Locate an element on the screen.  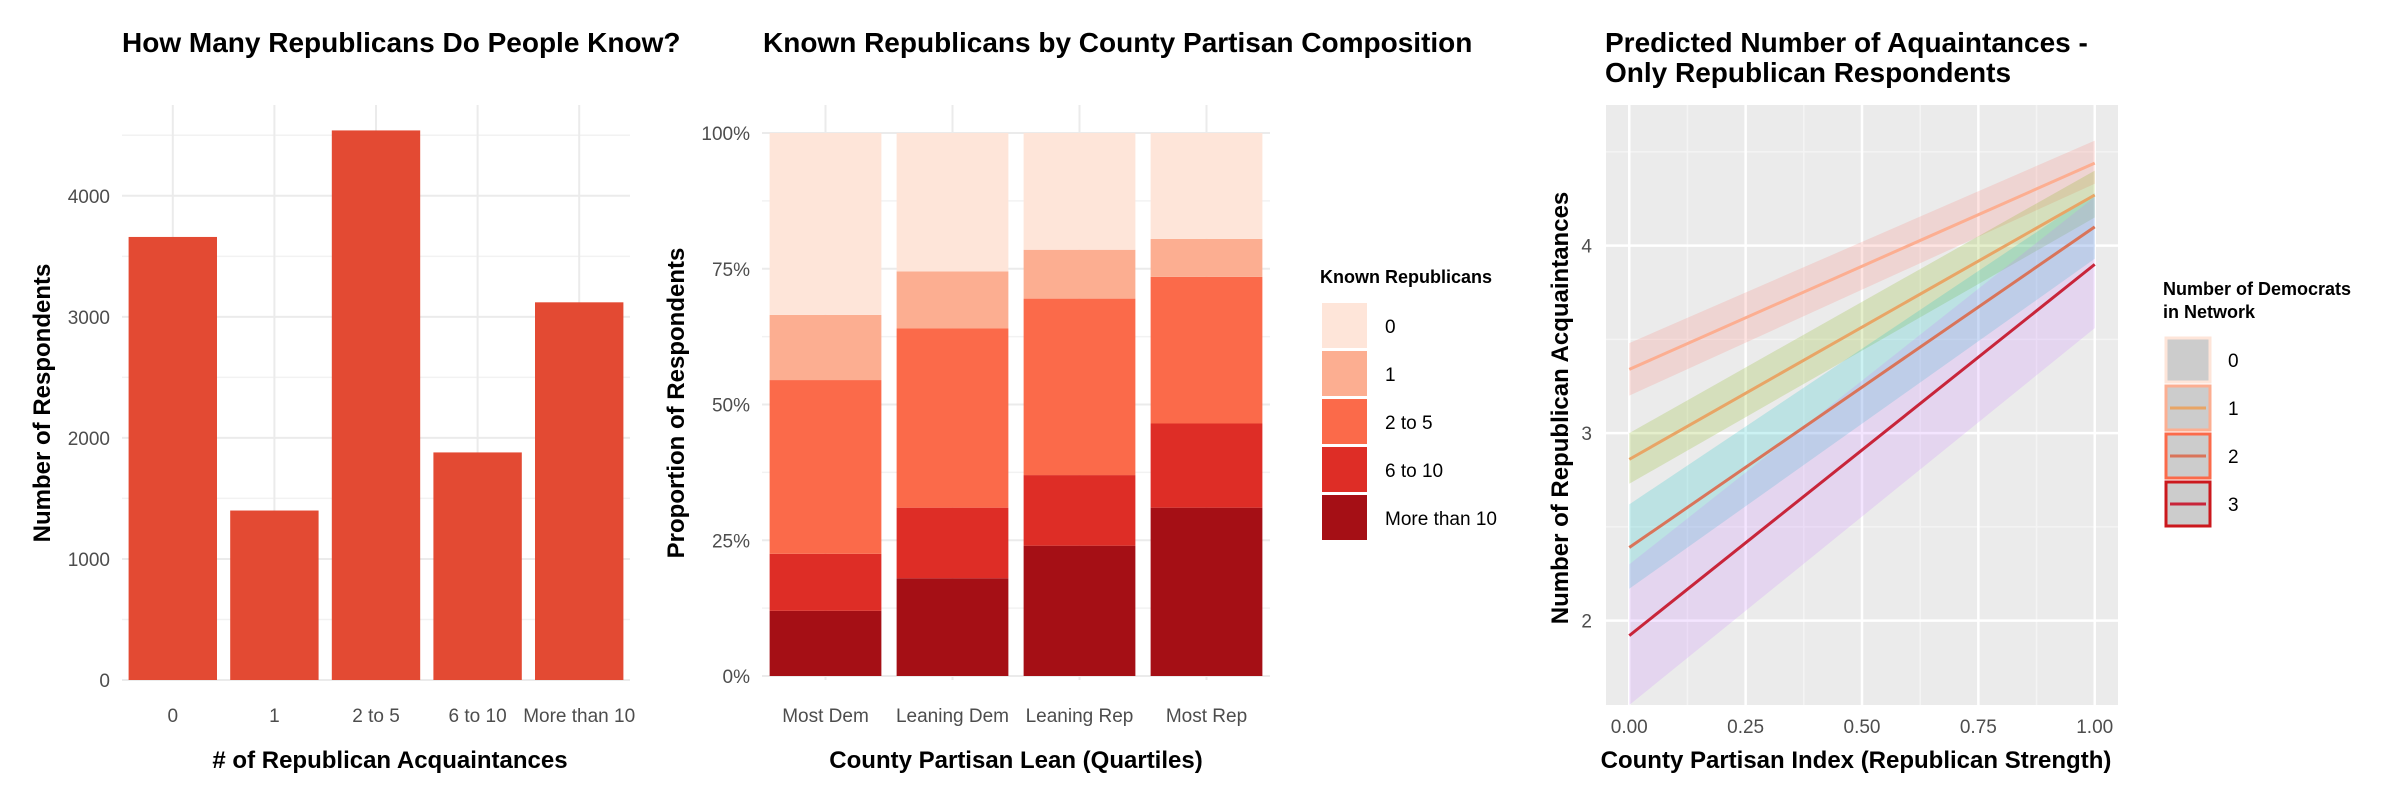
chart2-y-tick-labels: 0% 25% 50% 75% 100% is located at coordinates (725, 406).